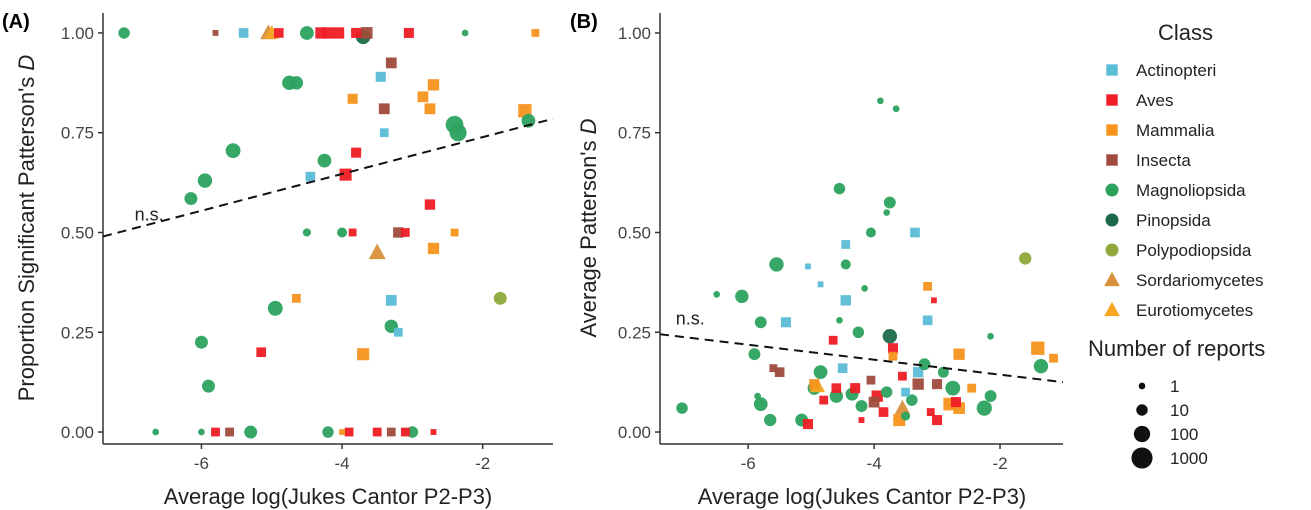 This screenshot has width=1311, height=510. I want to click on panel-b-y-tick-label: 0.25, so click(634, 332).